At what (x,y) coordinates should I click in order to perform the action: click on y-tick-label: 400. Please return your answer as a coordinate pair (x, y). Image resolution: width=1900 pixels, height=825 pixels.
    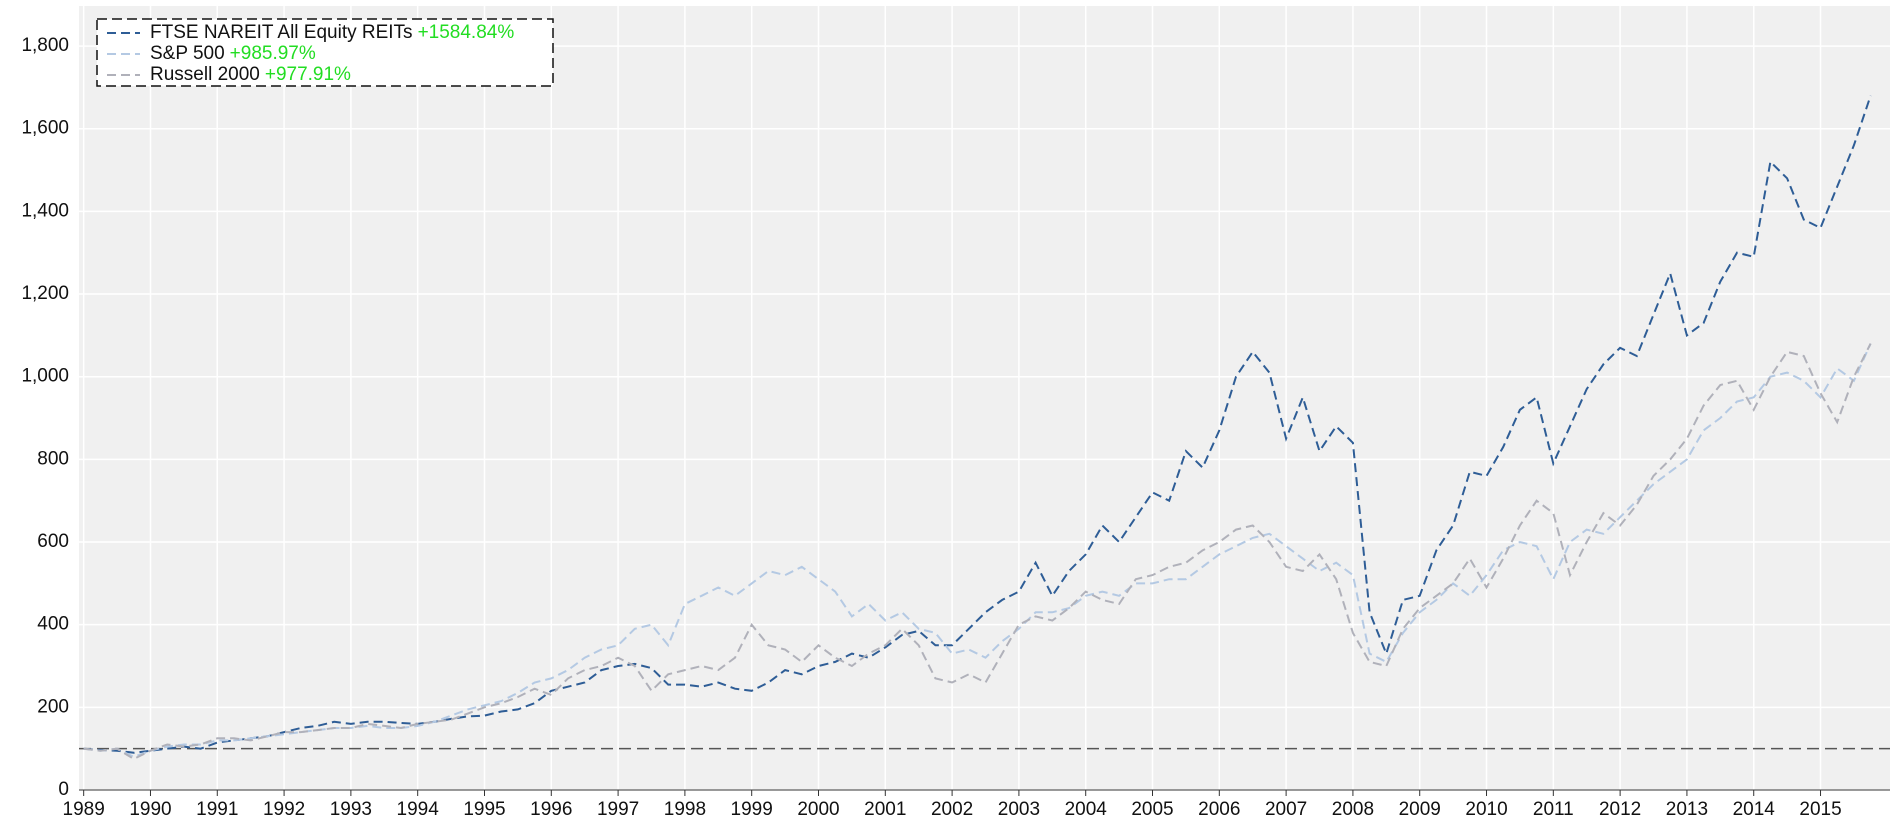
    Looking at the image, I should click on (53, 624).